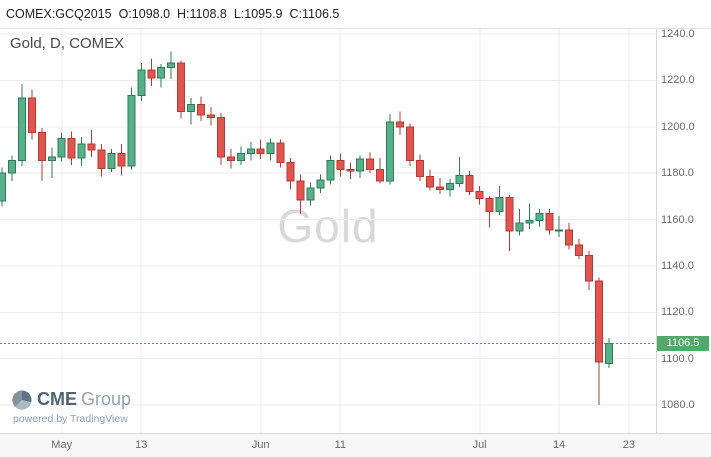 Image resolution: width=711 pixels, height=457 pixels. Describe the element at coordinates (678, 126) in the screenshot. I see `price-axis-label: 1200.0` at that location.